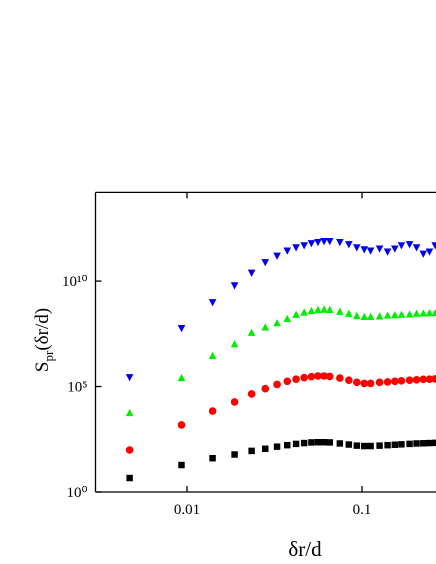 The width and height of the screenshot is (436, 564). What do you see at coordinates (75, 282) in the screenshot?
I see `y-tick-label: 10¹⁰` at bounding box center [75, 282].